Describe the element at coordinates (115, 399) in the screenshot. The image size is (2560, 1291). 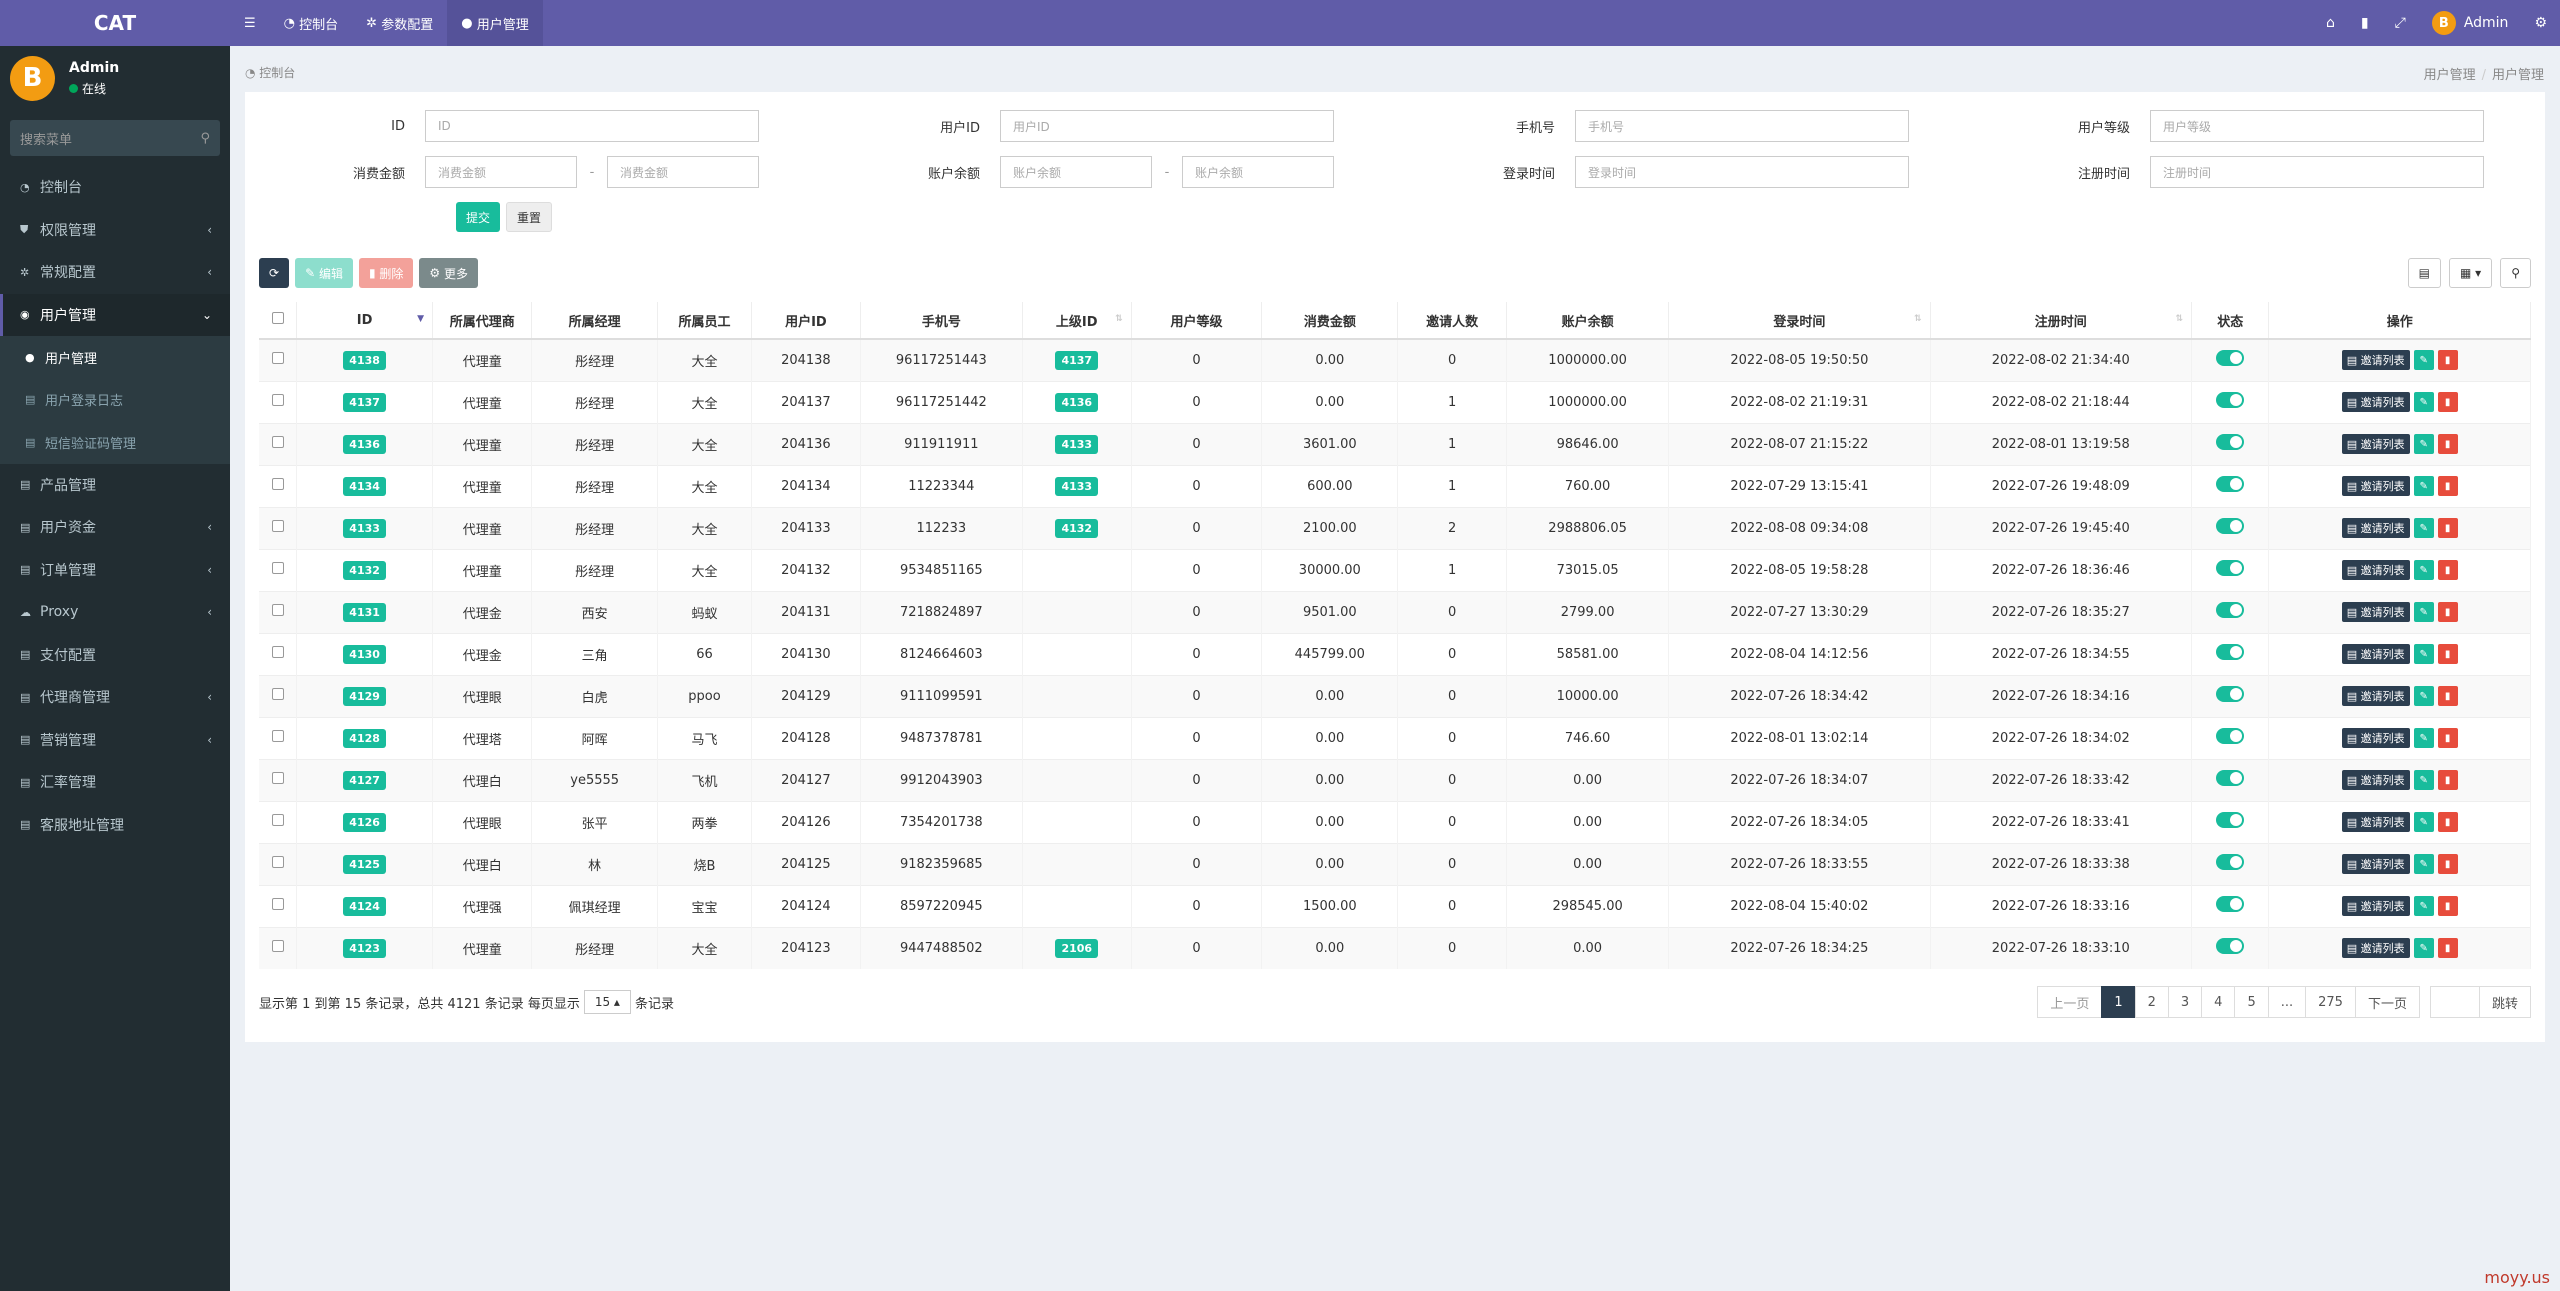
I see `sidebar-item-5: ▤ 用户登录日志` at that location.